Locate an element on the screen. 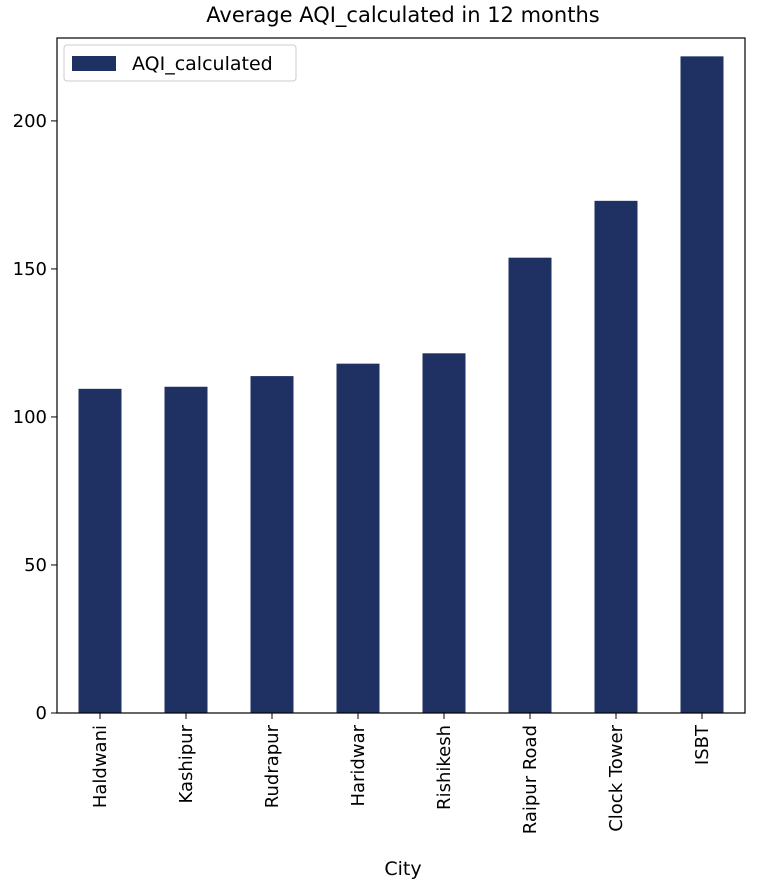 This screenshot has height=883, width=759. legend-swatch is located at coordinates (94, 63).